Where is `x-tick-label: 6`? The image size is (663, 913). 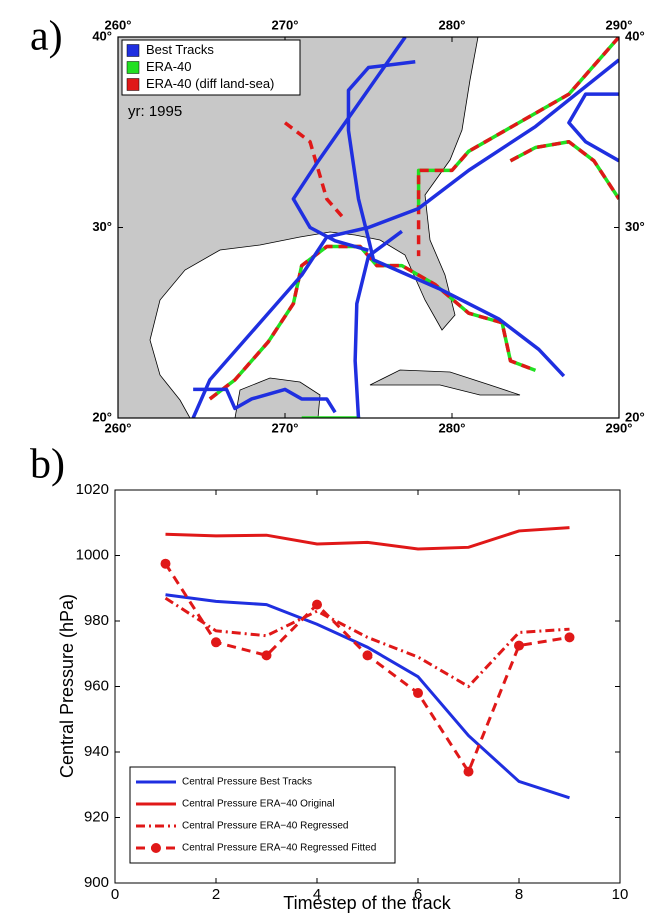 x-tick-label: 6 is located at coordinates (418, 894).